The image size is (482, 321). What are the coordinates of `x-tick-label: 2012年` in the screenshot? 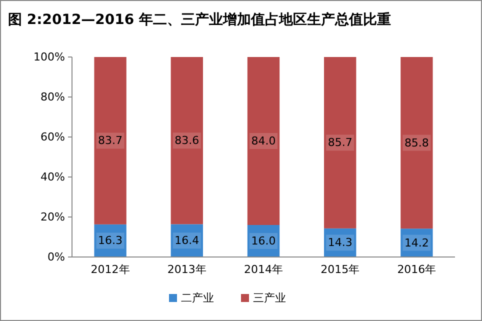 It's located at (110, 269).